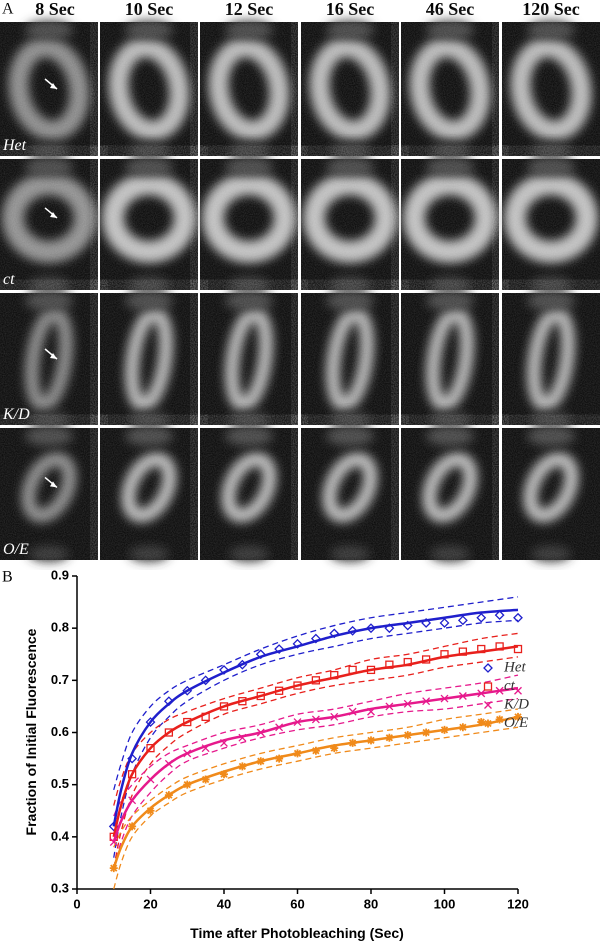  Describe the element at coordinates (60, 887) in the screenshot. I see `y-tick-label: 0.3` at that location.